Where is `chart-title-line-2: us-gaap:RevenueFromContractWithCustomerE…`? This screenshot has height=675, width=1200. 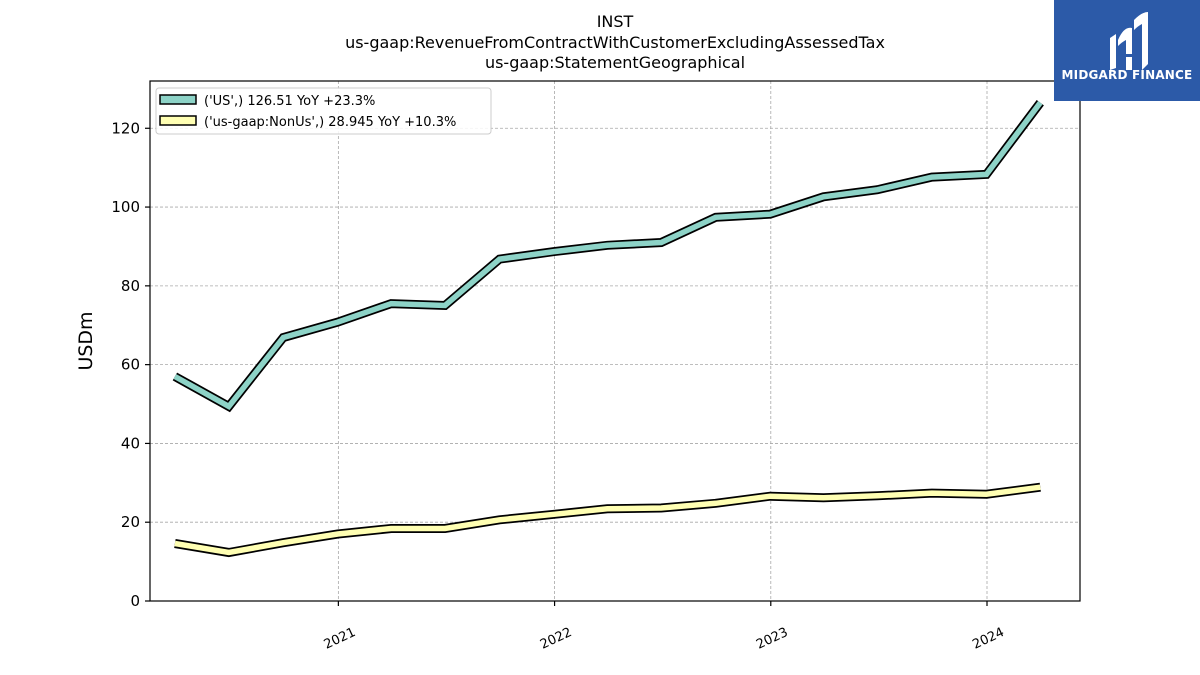 chart-title-line-2: us-gaap:RevenueFromContractWithCustomerE… is located at coordinates (615, 42).